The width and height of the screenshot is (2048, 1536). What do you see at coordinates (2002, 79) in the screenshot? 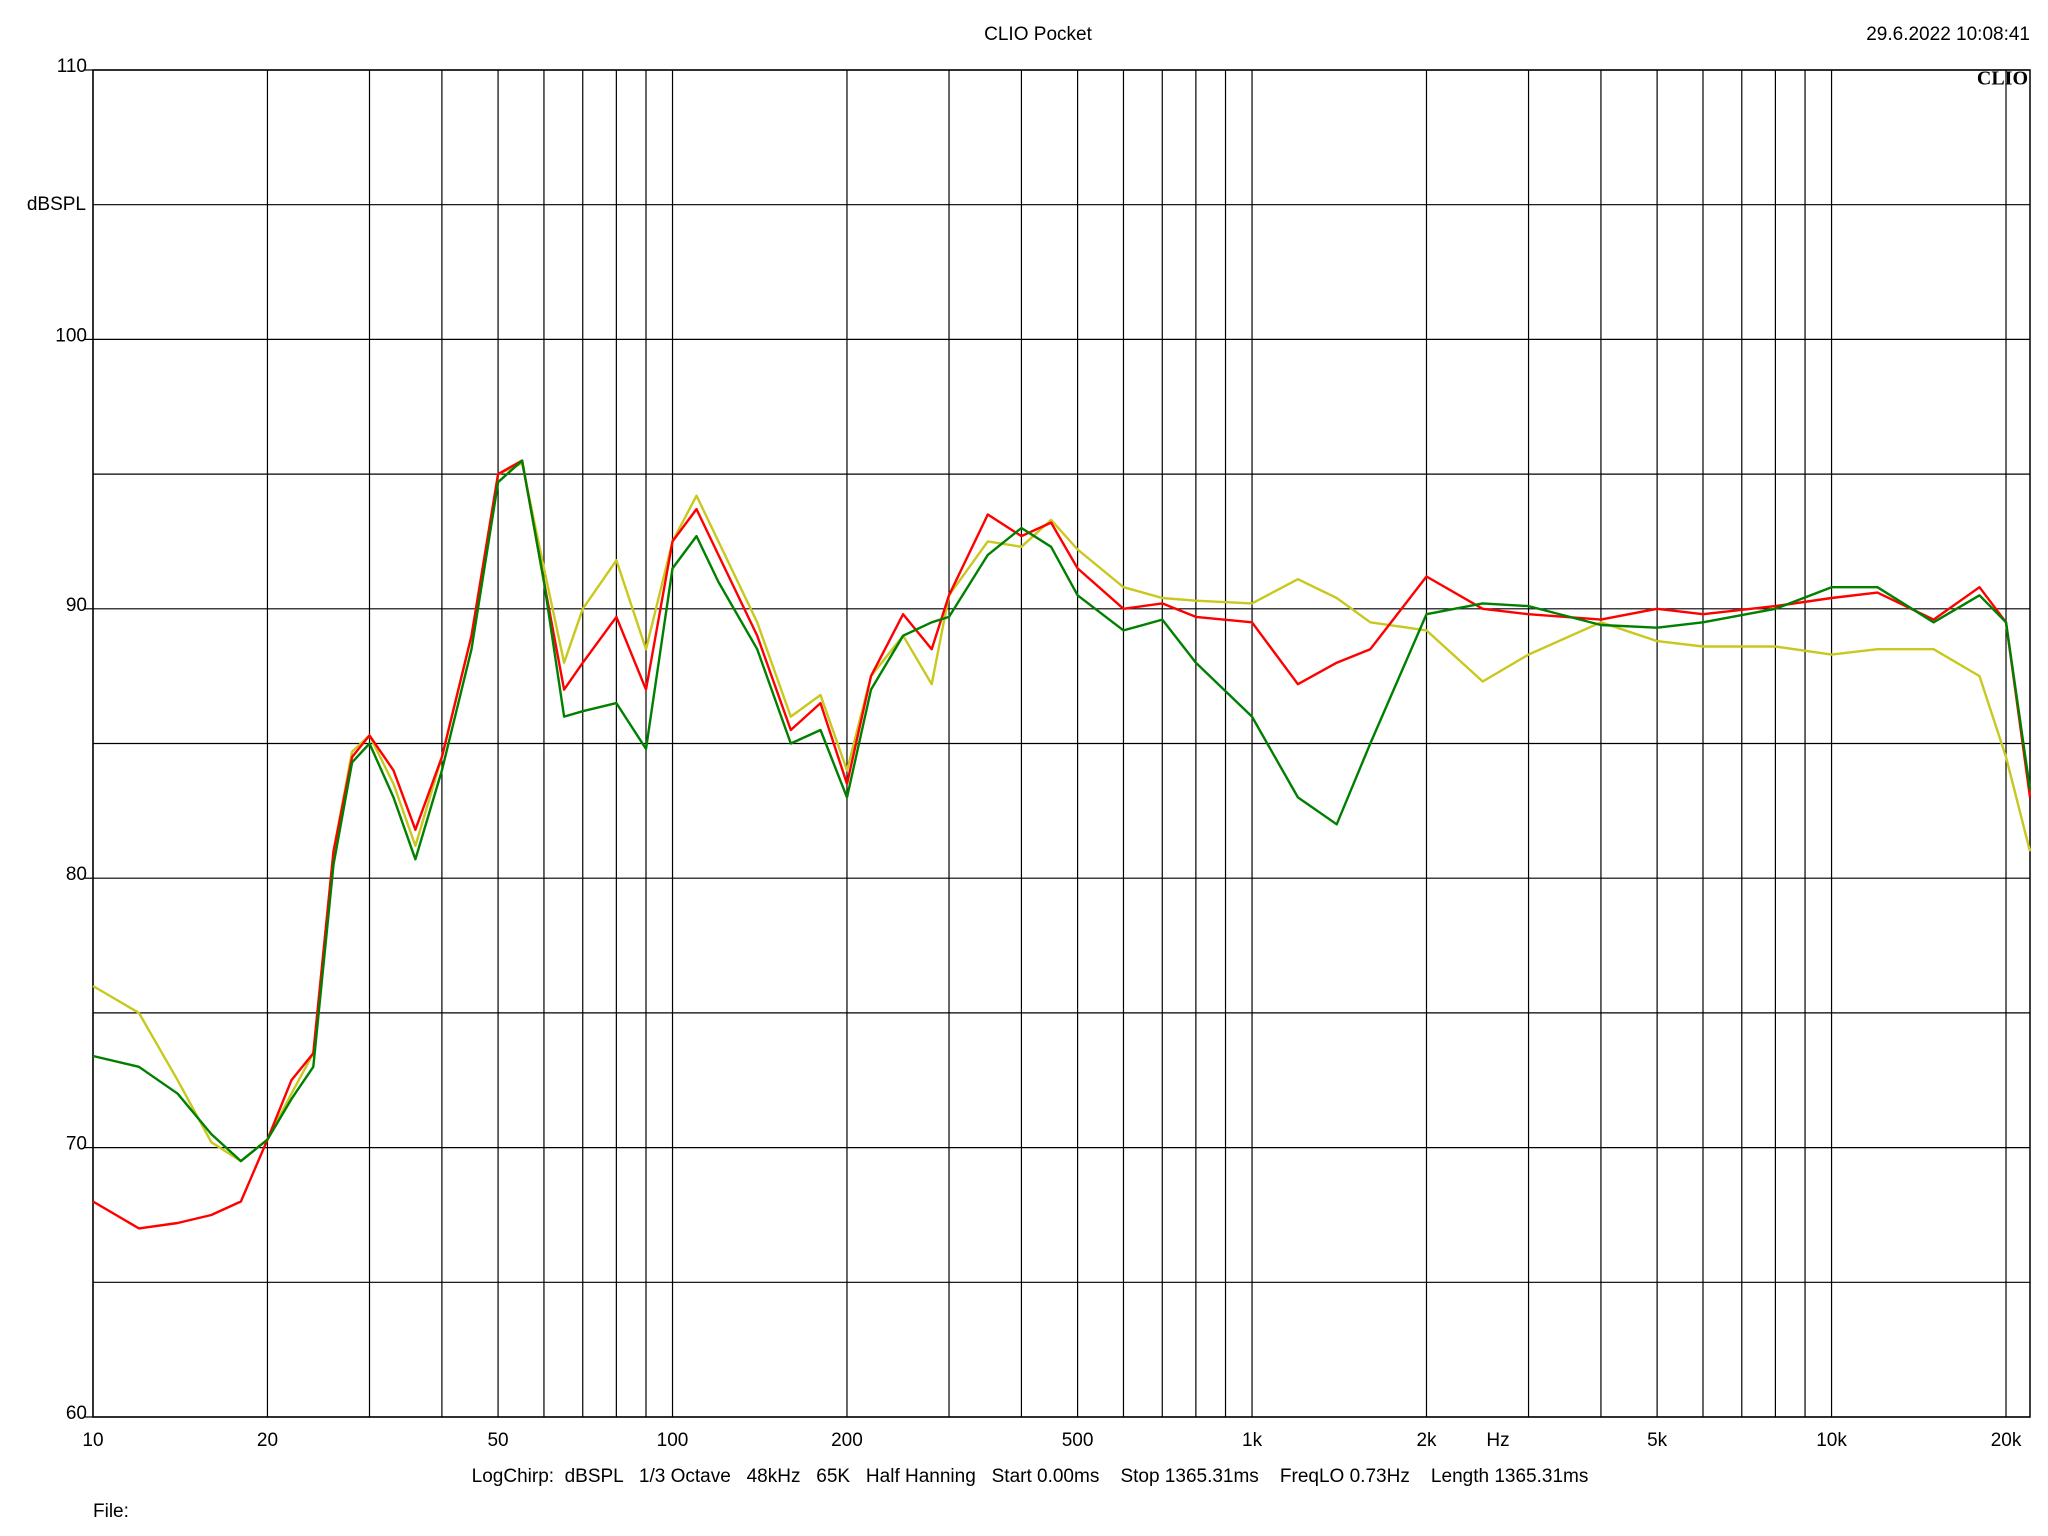
I see `logo: CLIO` at bounding box center [2002, 79].